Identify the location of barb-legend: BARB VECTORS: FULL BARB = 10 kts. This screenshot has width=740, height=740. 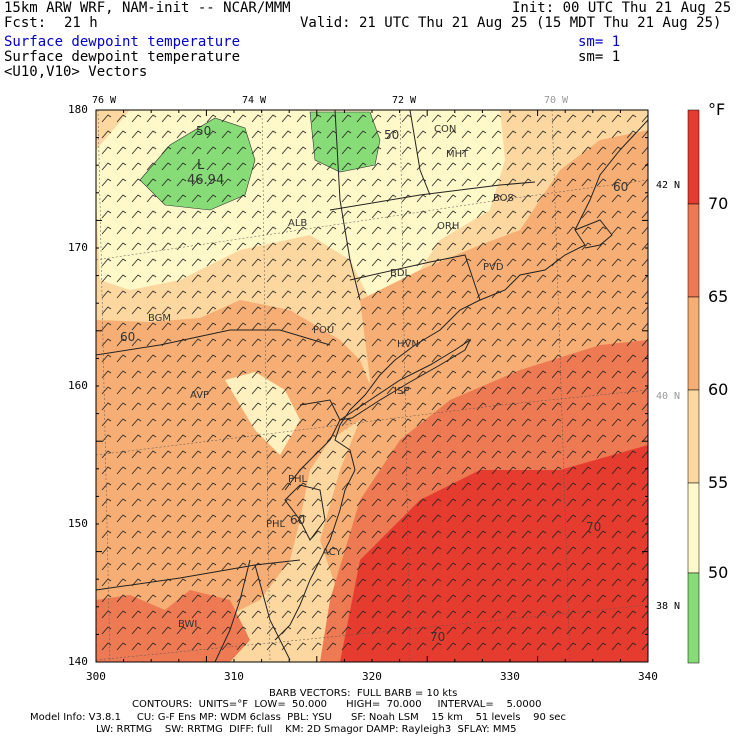
(363, 693).